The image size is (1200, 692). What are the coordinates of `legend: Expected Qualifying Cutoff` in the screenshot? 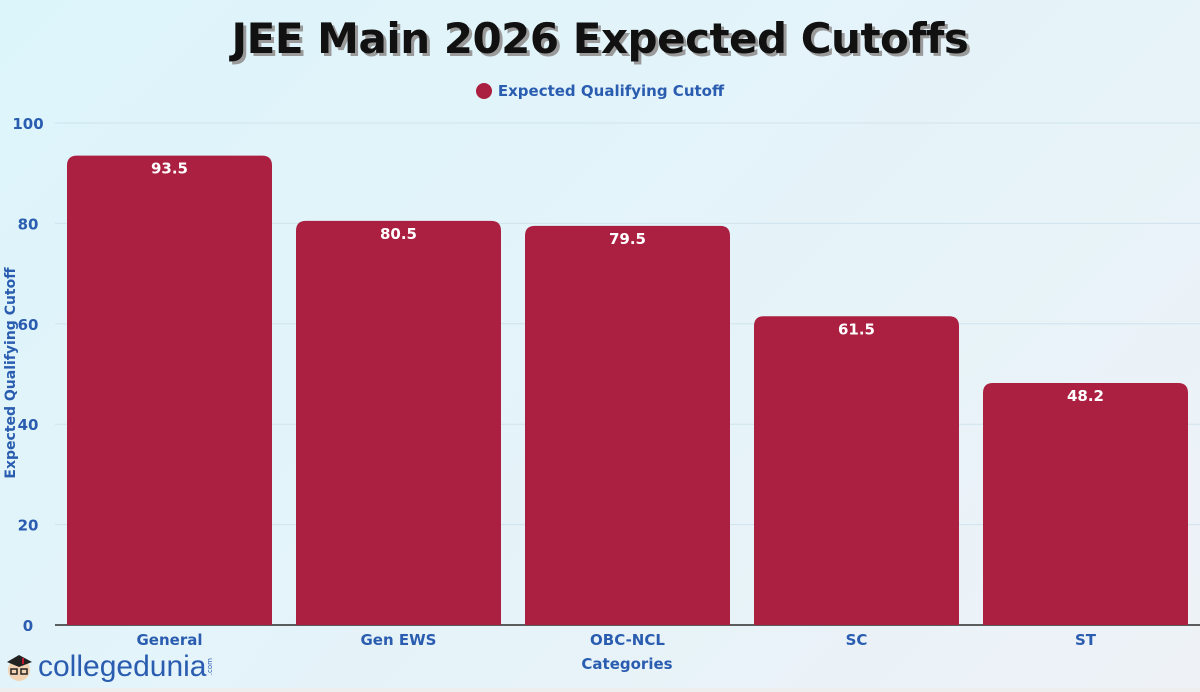 It's located at (600, 91).